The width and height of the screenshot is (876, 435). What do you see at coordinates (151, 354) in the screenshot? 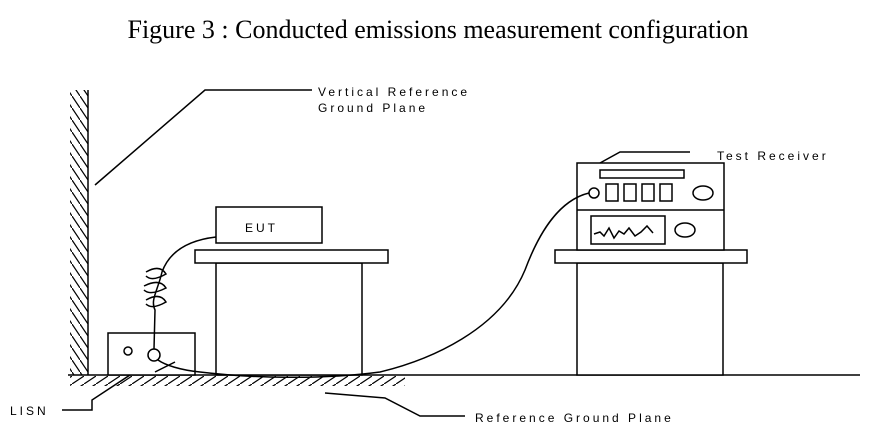
I see `lisn-box` at bounding box center [151, 354].